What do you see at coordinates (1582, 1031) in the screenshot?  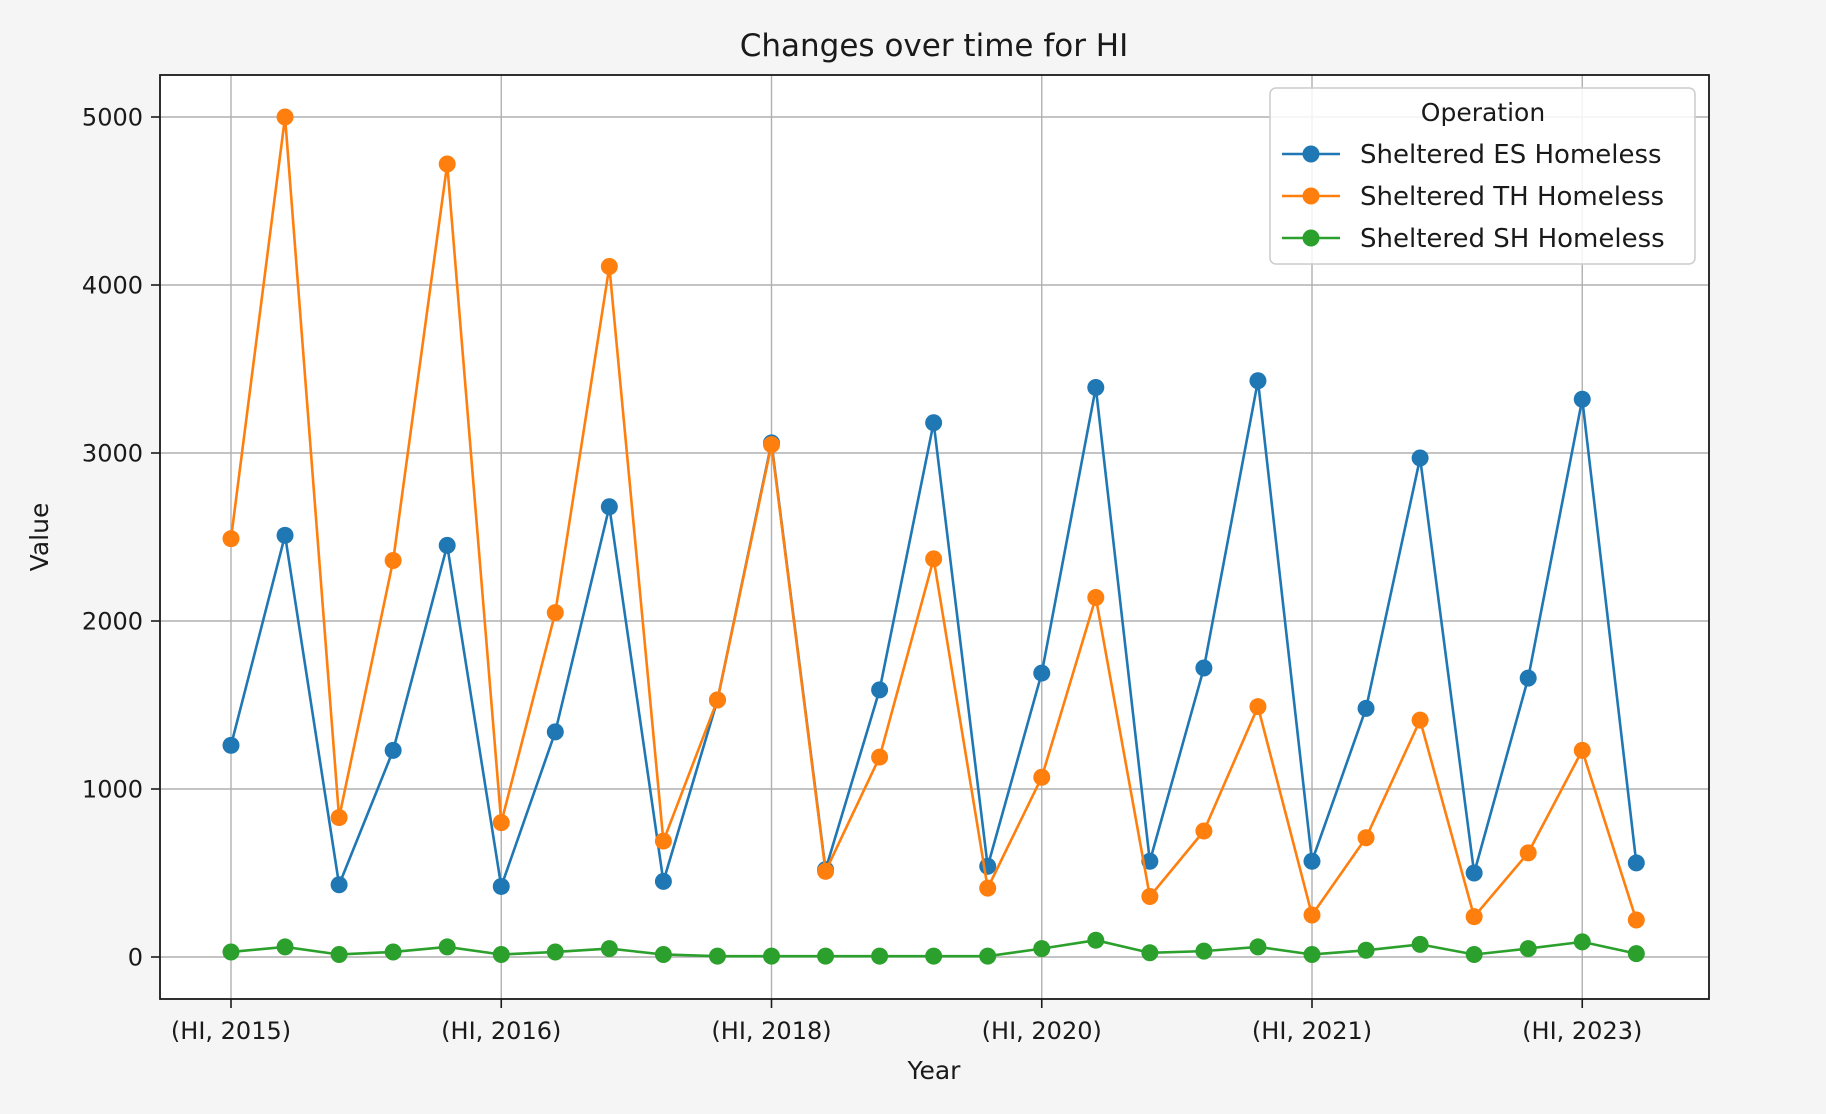 I see `x-tick-label: (HI, 2023)` at bounding box center [1582, 1031].